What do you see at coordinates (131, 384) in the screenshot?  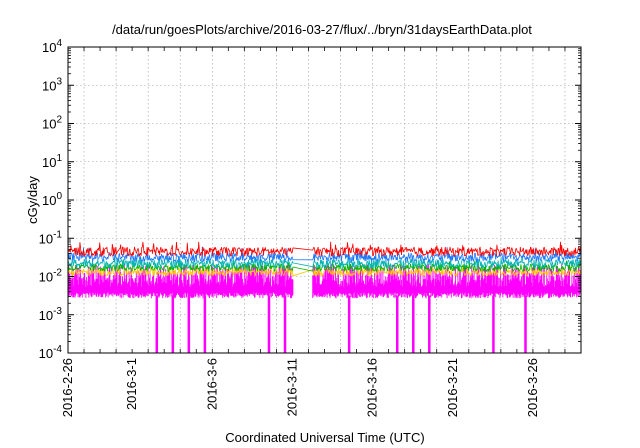 I see `x-tick-label: 2016-3-1` at bounding box center [131, 384].